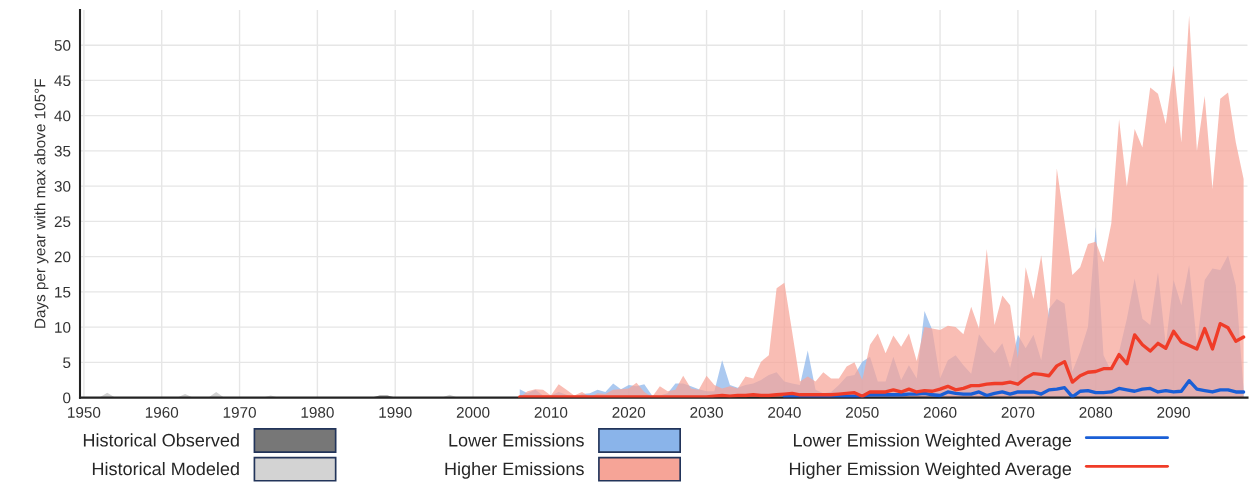 The height and width of the screenshot is (497, 1250). What do you see at coordinates (1018, 412) in the screenshot?
I see `x-tick-label: 2070` at bounding box center [1018, 412].